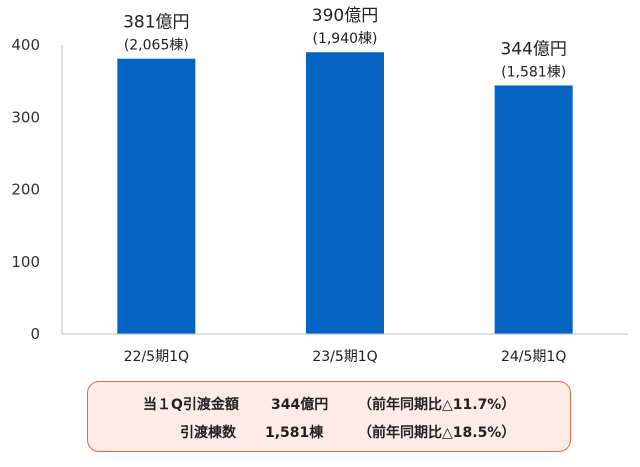 This screenshot has width=640, height=467. I want to click on y-tick-label: 200, so click(25, 190).